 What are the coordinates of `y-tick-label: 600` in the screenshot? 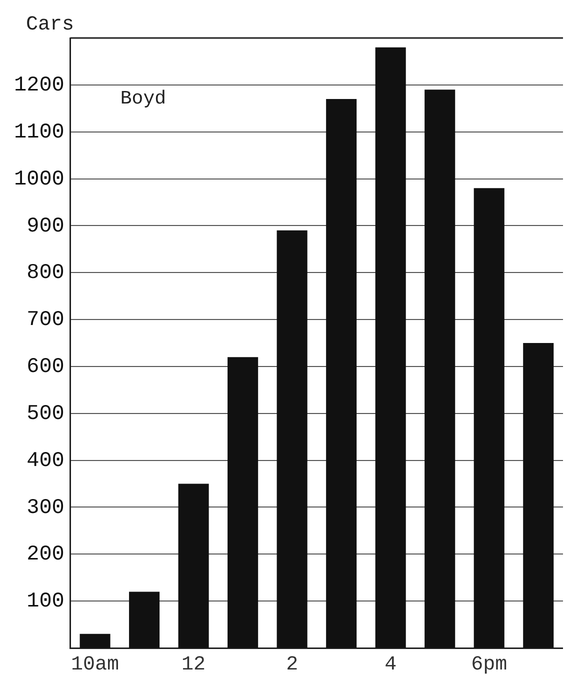 It's located at (45, 368).